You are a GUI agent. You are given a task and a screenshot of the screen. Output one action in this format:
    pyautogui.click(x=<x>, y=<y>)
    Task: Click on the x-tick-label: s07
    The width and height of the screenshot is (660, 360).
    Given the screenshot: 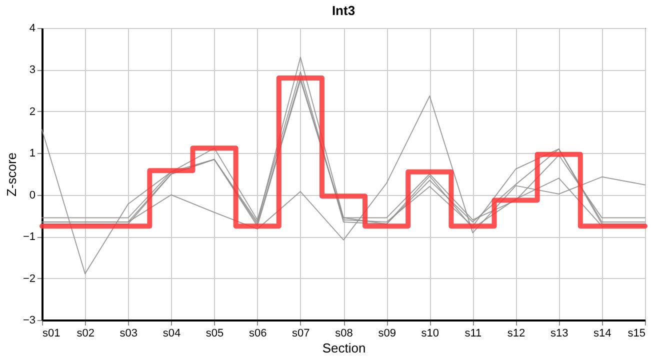 What is the action you would take?
    pyautogui.click(x=301, y=334)
    